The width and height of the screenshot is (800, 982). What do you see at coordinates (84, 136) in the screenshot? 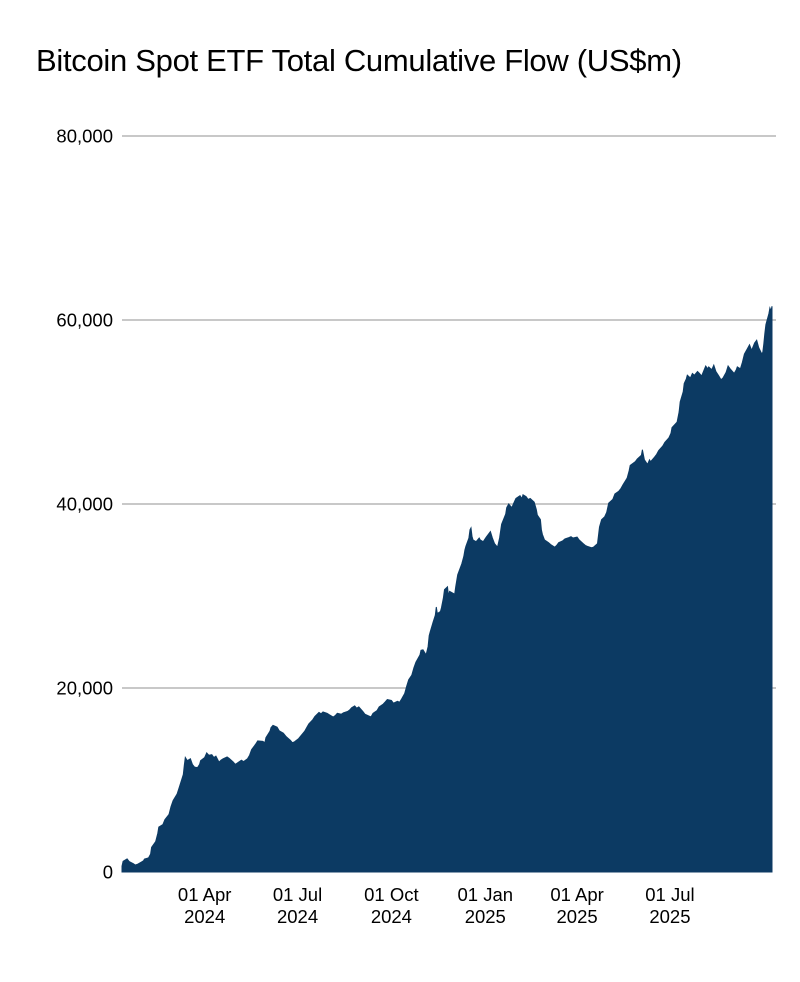
I see `y-axis-tick-label: 80,000` at bounding box center [84, 136].